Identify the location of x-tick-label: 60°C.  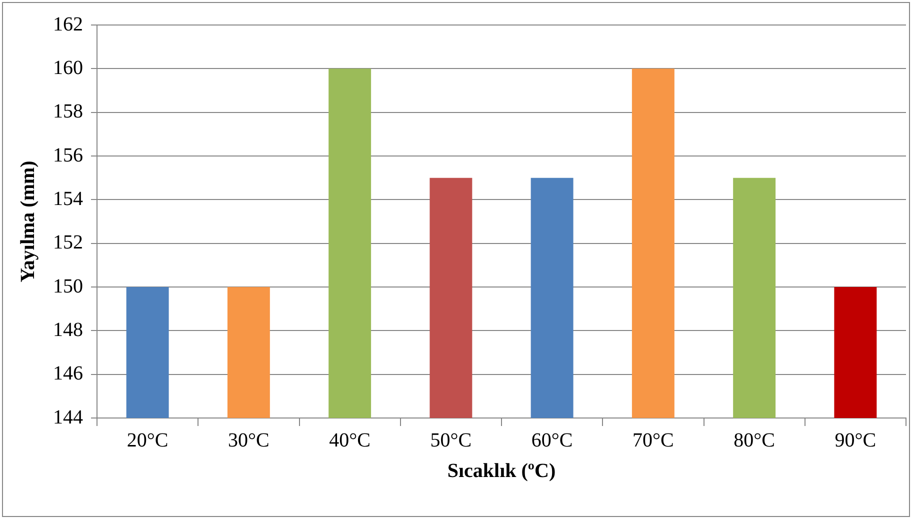
(552, 440).